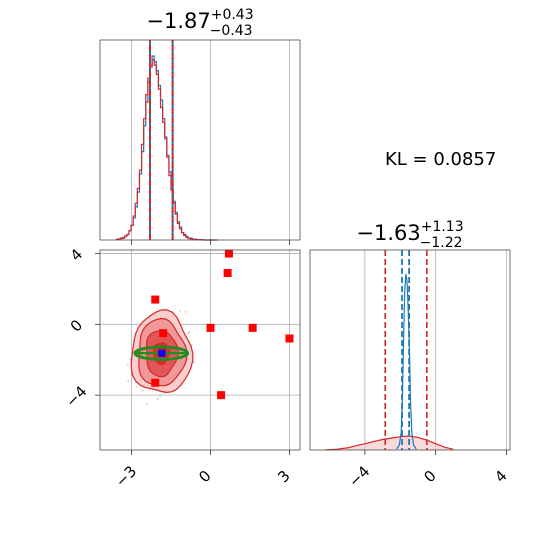 The width and height of the screenshot is (550, 550). I want to click on br-x-tick-label: 4, so click(500, 476).